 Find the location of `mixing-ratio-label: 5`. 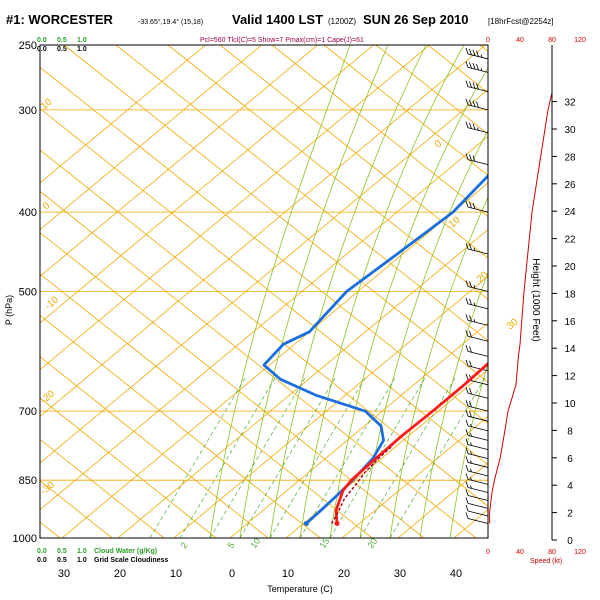

mixing-ratio-label: 5 is located at coordinates (230, 545).